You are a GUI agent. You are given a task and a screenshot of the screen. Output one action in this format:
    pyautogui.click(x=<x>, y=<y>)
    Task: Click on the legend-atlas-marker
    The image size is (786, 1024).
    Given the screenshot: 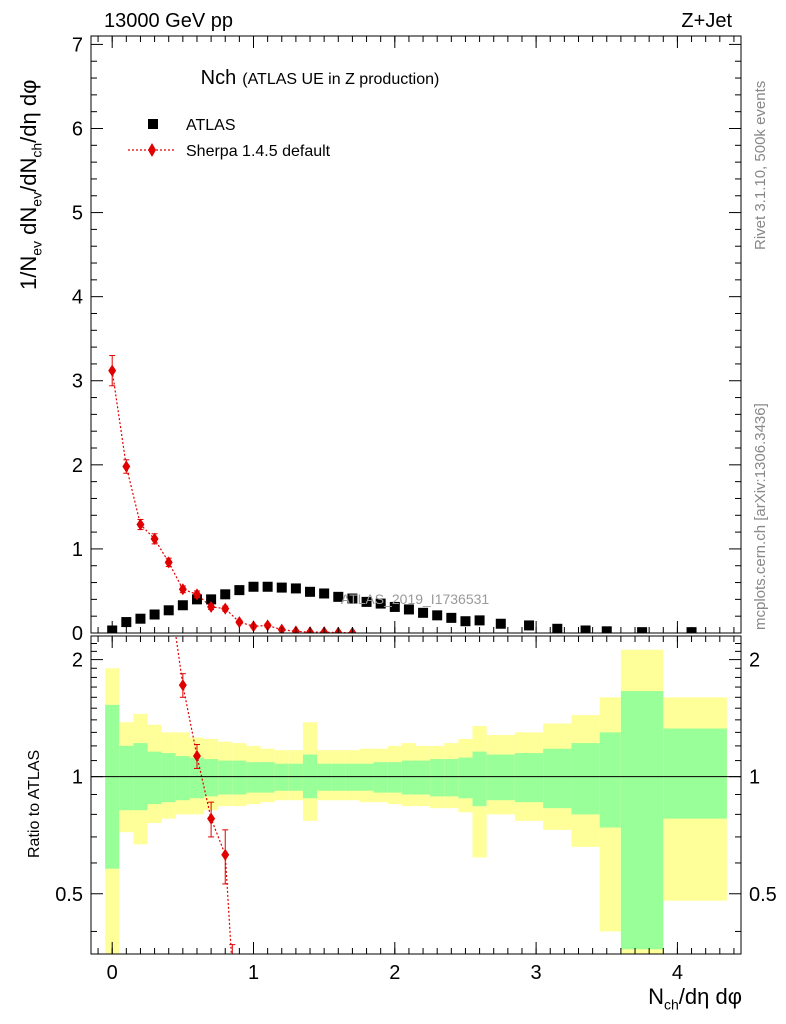 What is the action you would take?
    pyautogui.click(x=153, y=124)
    